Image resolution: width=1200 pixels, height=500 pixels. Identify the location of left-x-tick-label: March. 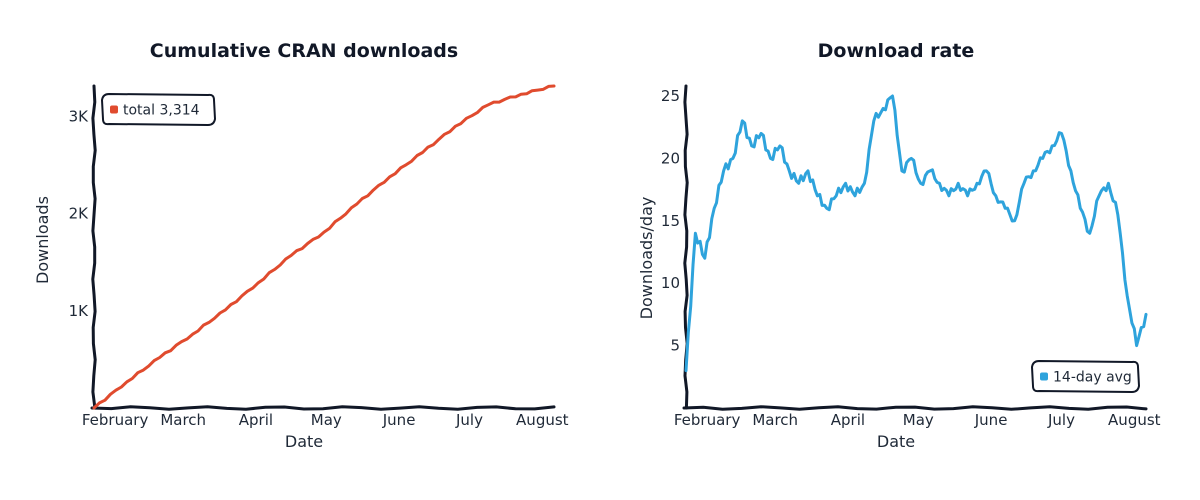
(183, 420).